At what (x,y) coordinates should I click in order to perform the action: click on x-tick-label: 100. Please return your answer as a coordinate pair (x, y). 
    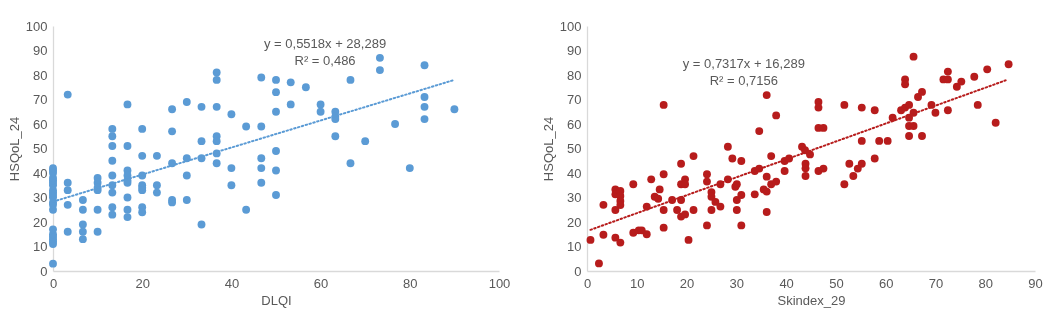
    Looking at the image, I should click on (499, 283).